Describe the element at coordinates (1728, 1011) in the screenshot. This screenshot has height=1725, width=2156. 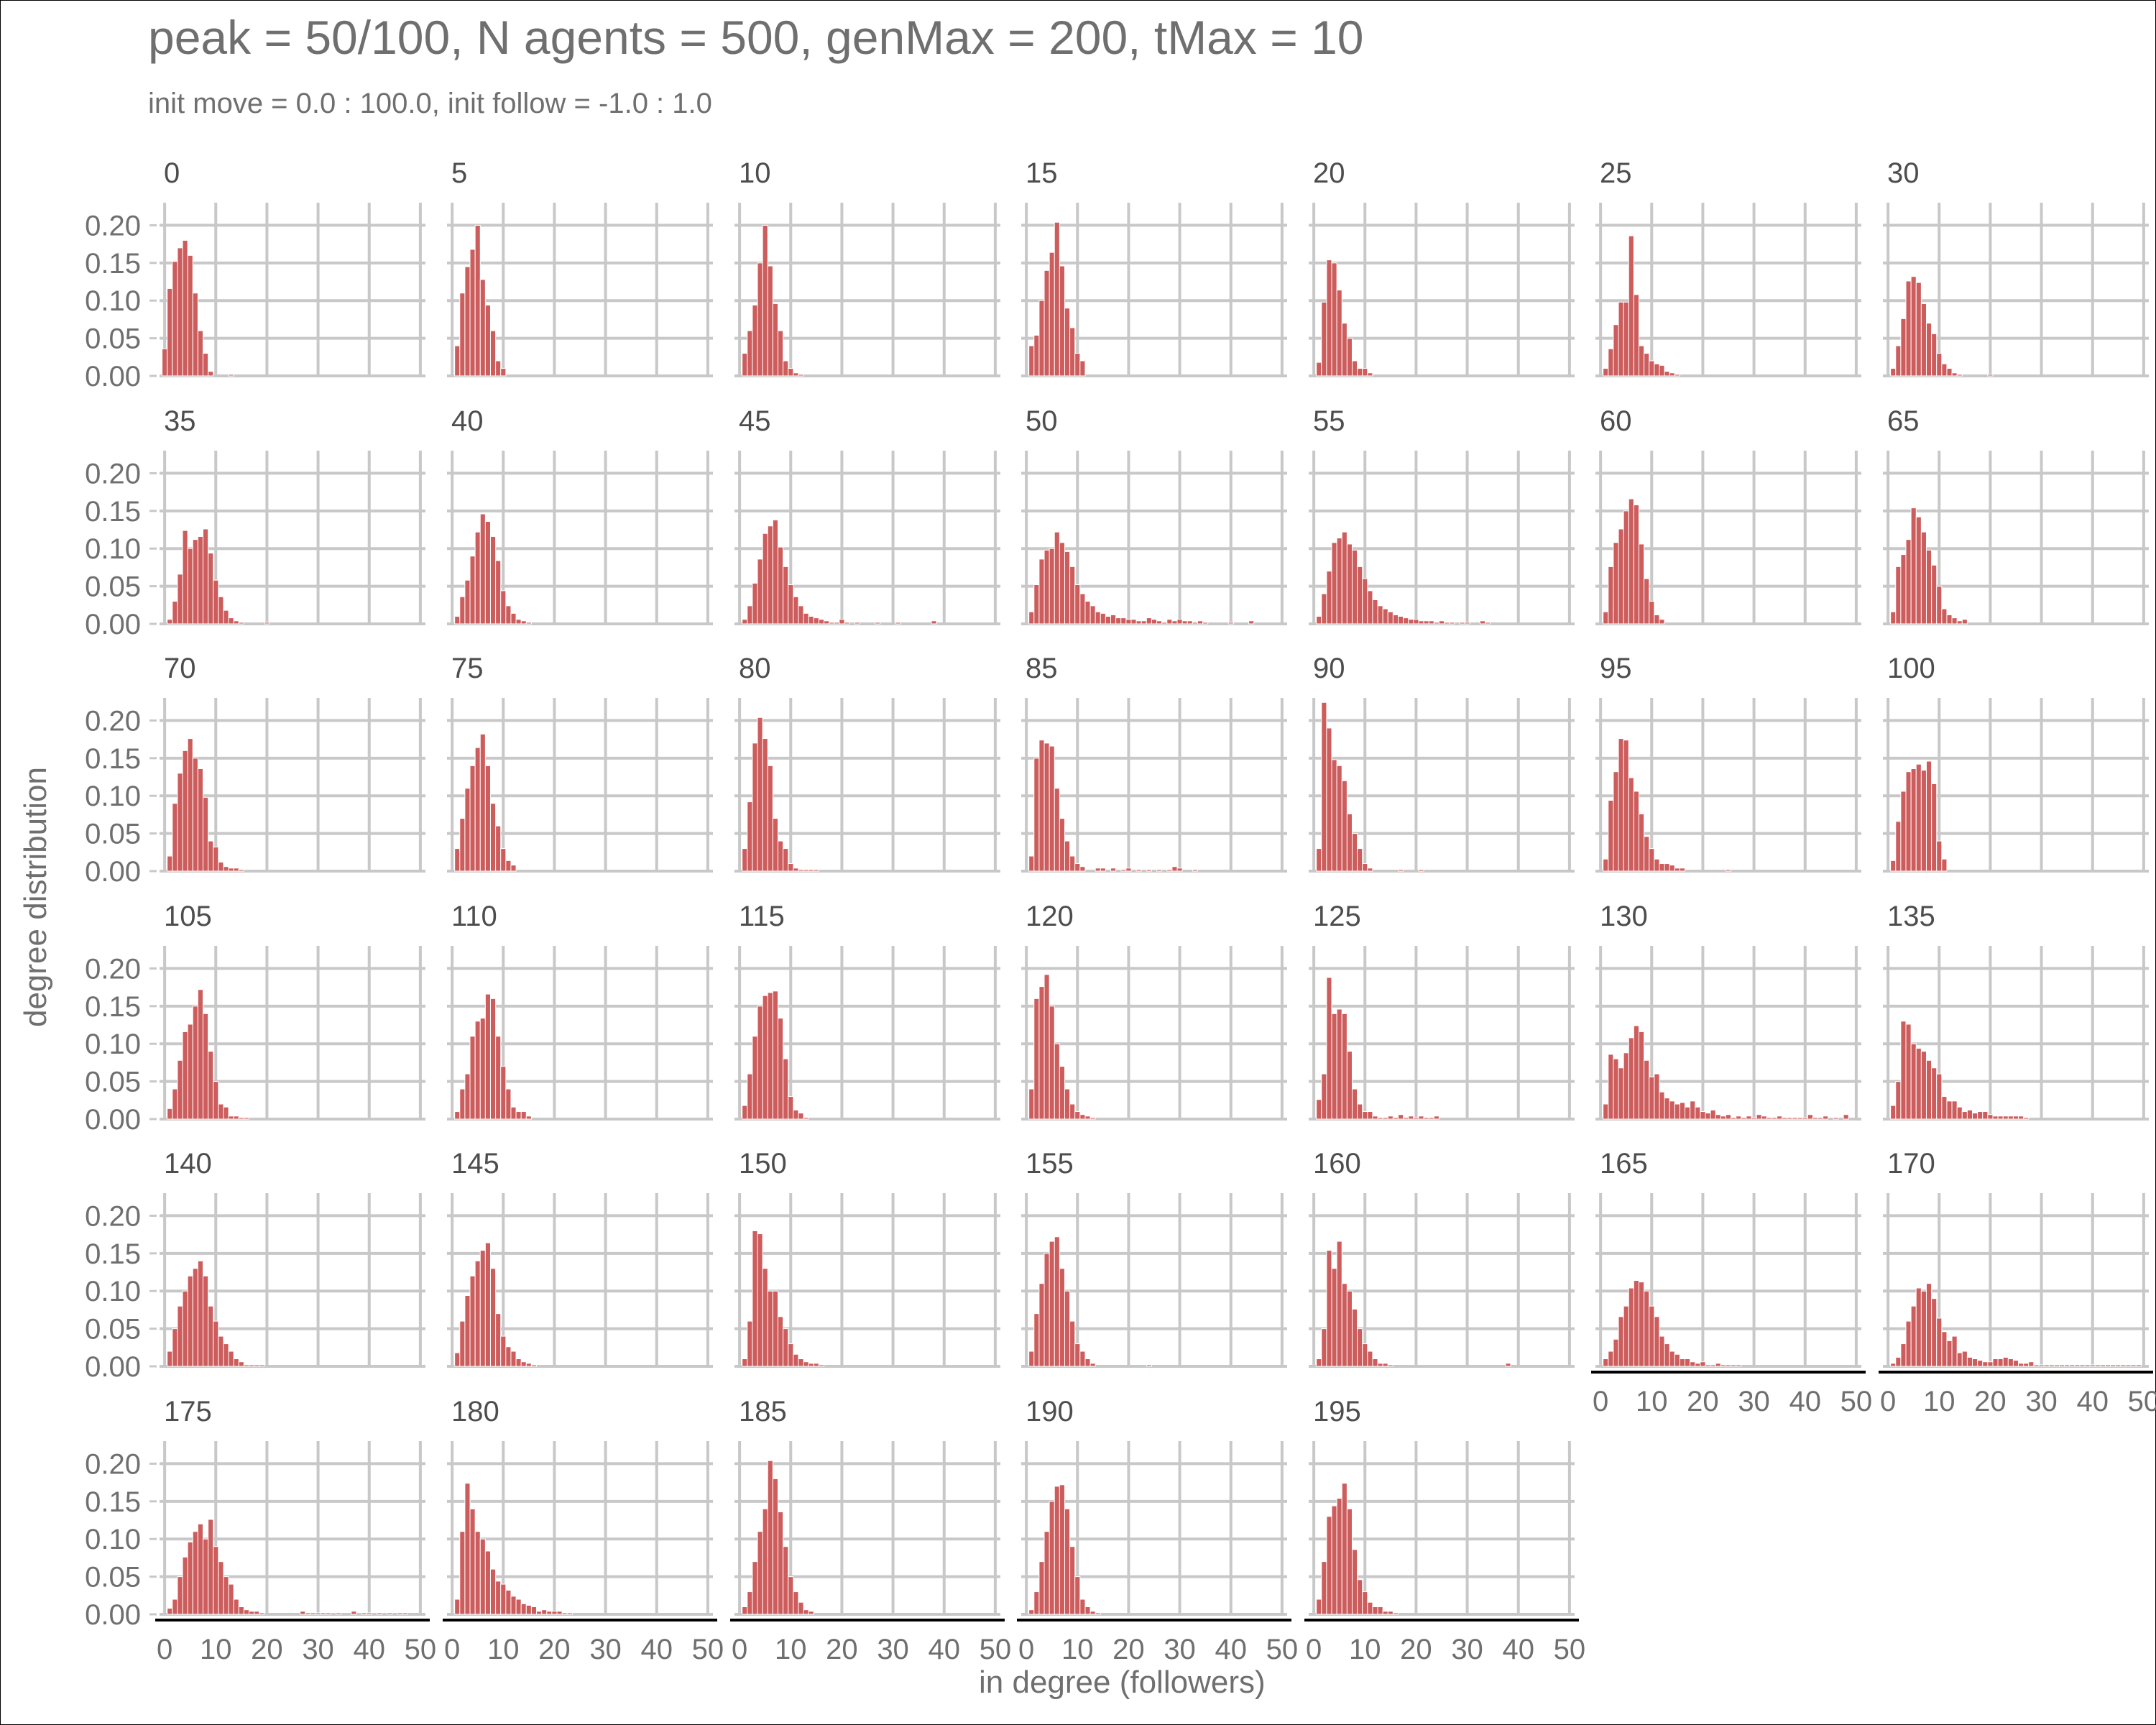
I see `facet-panel: 130` at that location.